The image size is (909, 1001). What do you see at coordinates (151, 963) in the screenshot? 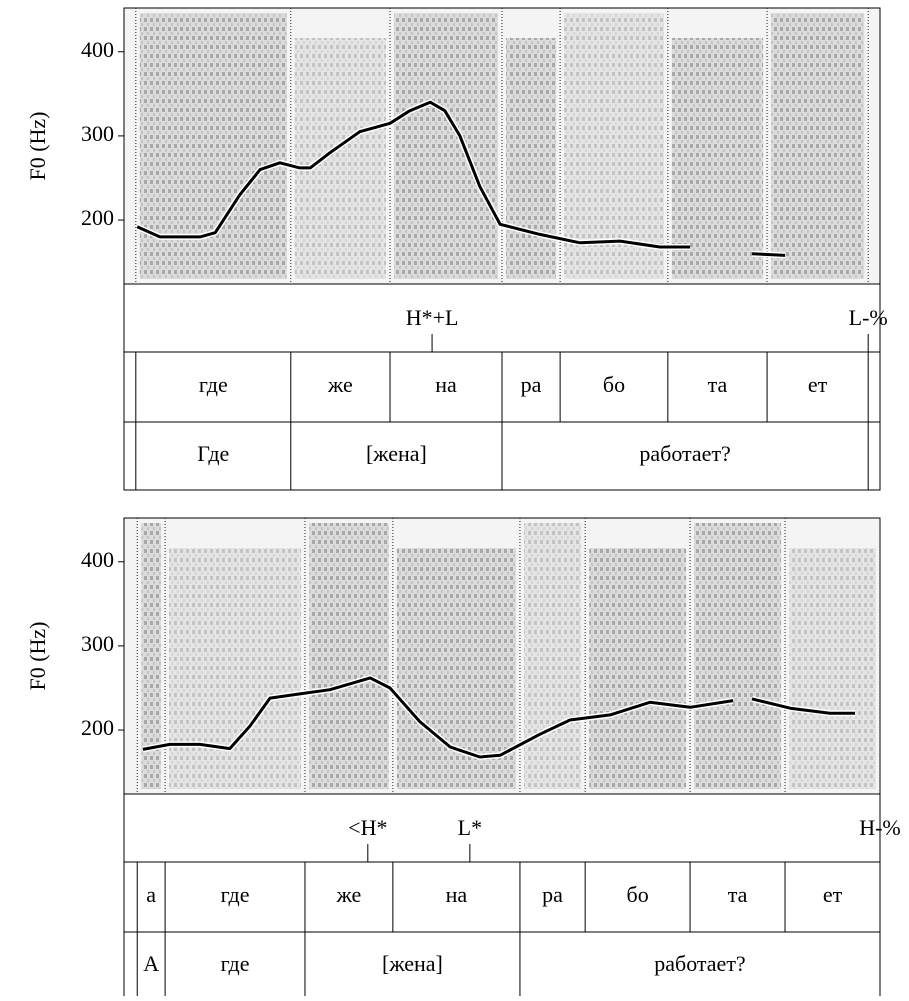
I see `interval-label: А` at bounding box center [151, 963].